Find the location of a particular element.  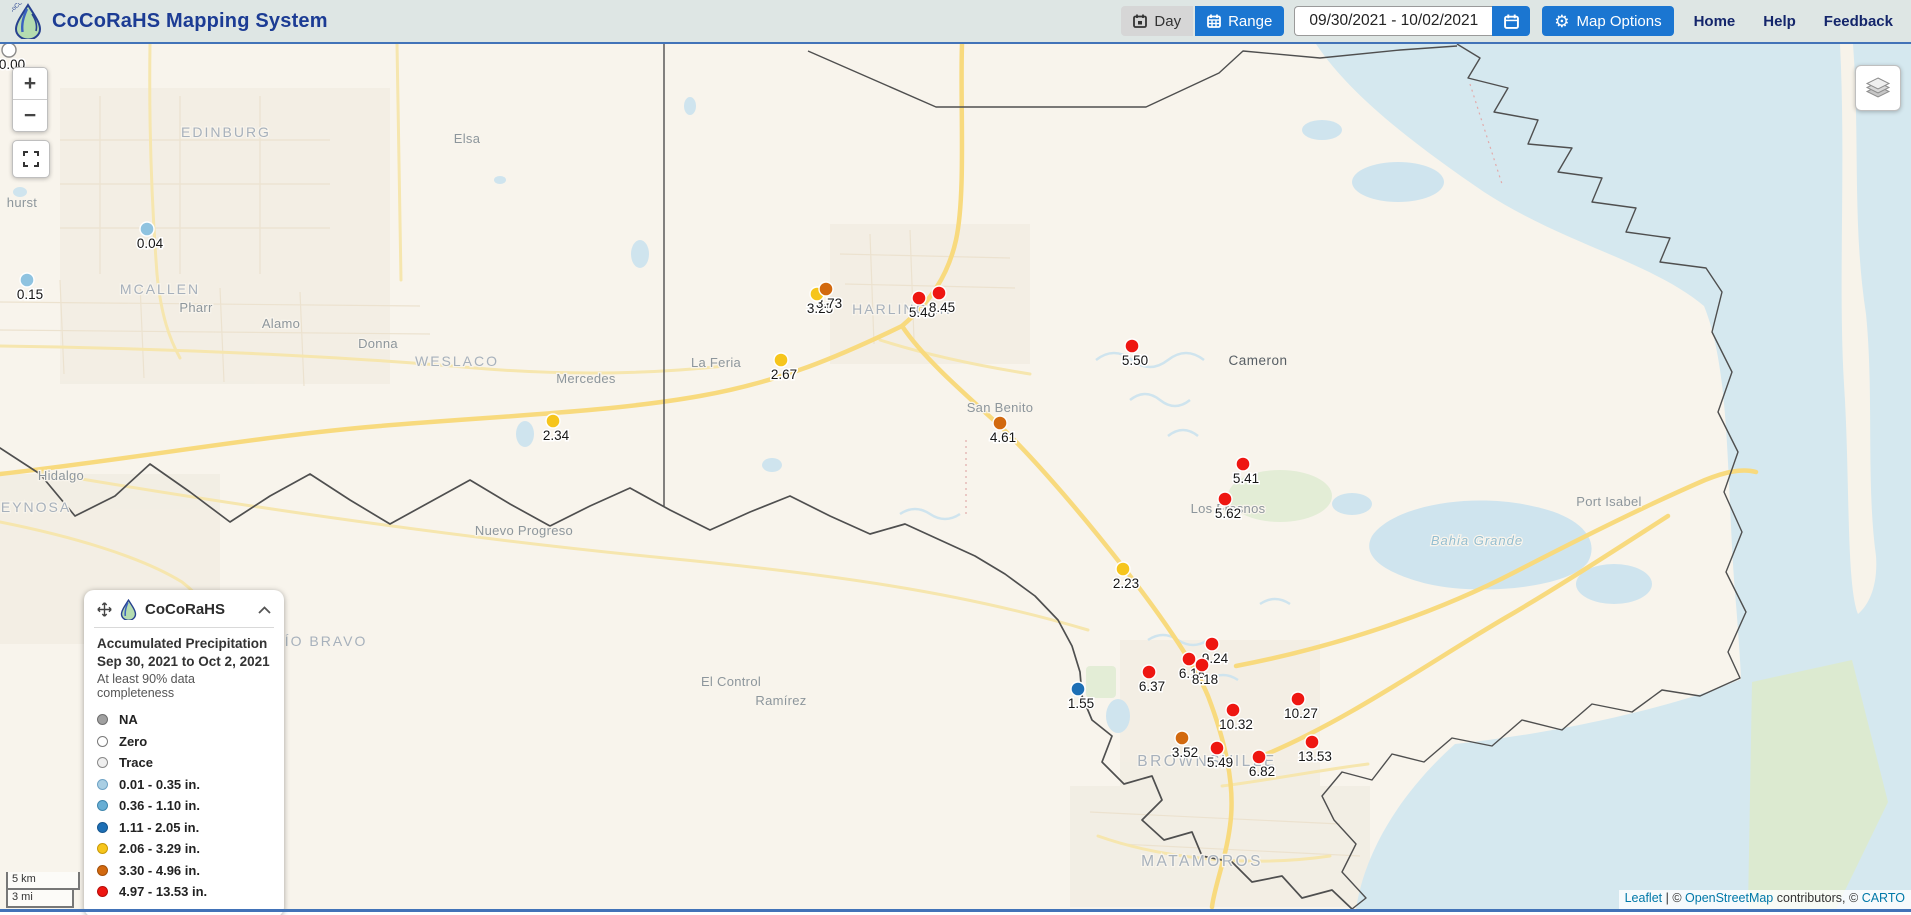

admin-boundaries is located at coordinates (1234, 298).